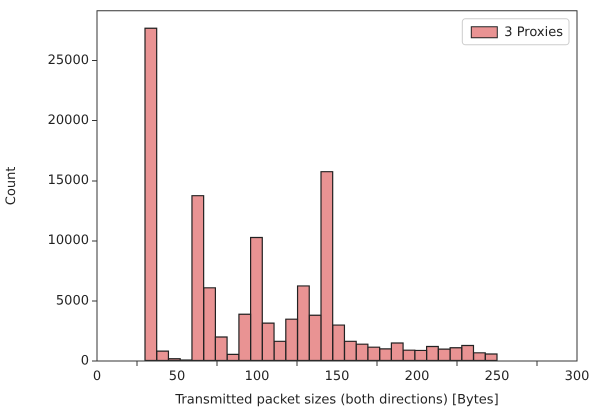 The width and height of the screenshot is (595, 412). Describe the element at coordinates (497, 376) in the screenshot. I see `x-tick-label: 250` at that location.